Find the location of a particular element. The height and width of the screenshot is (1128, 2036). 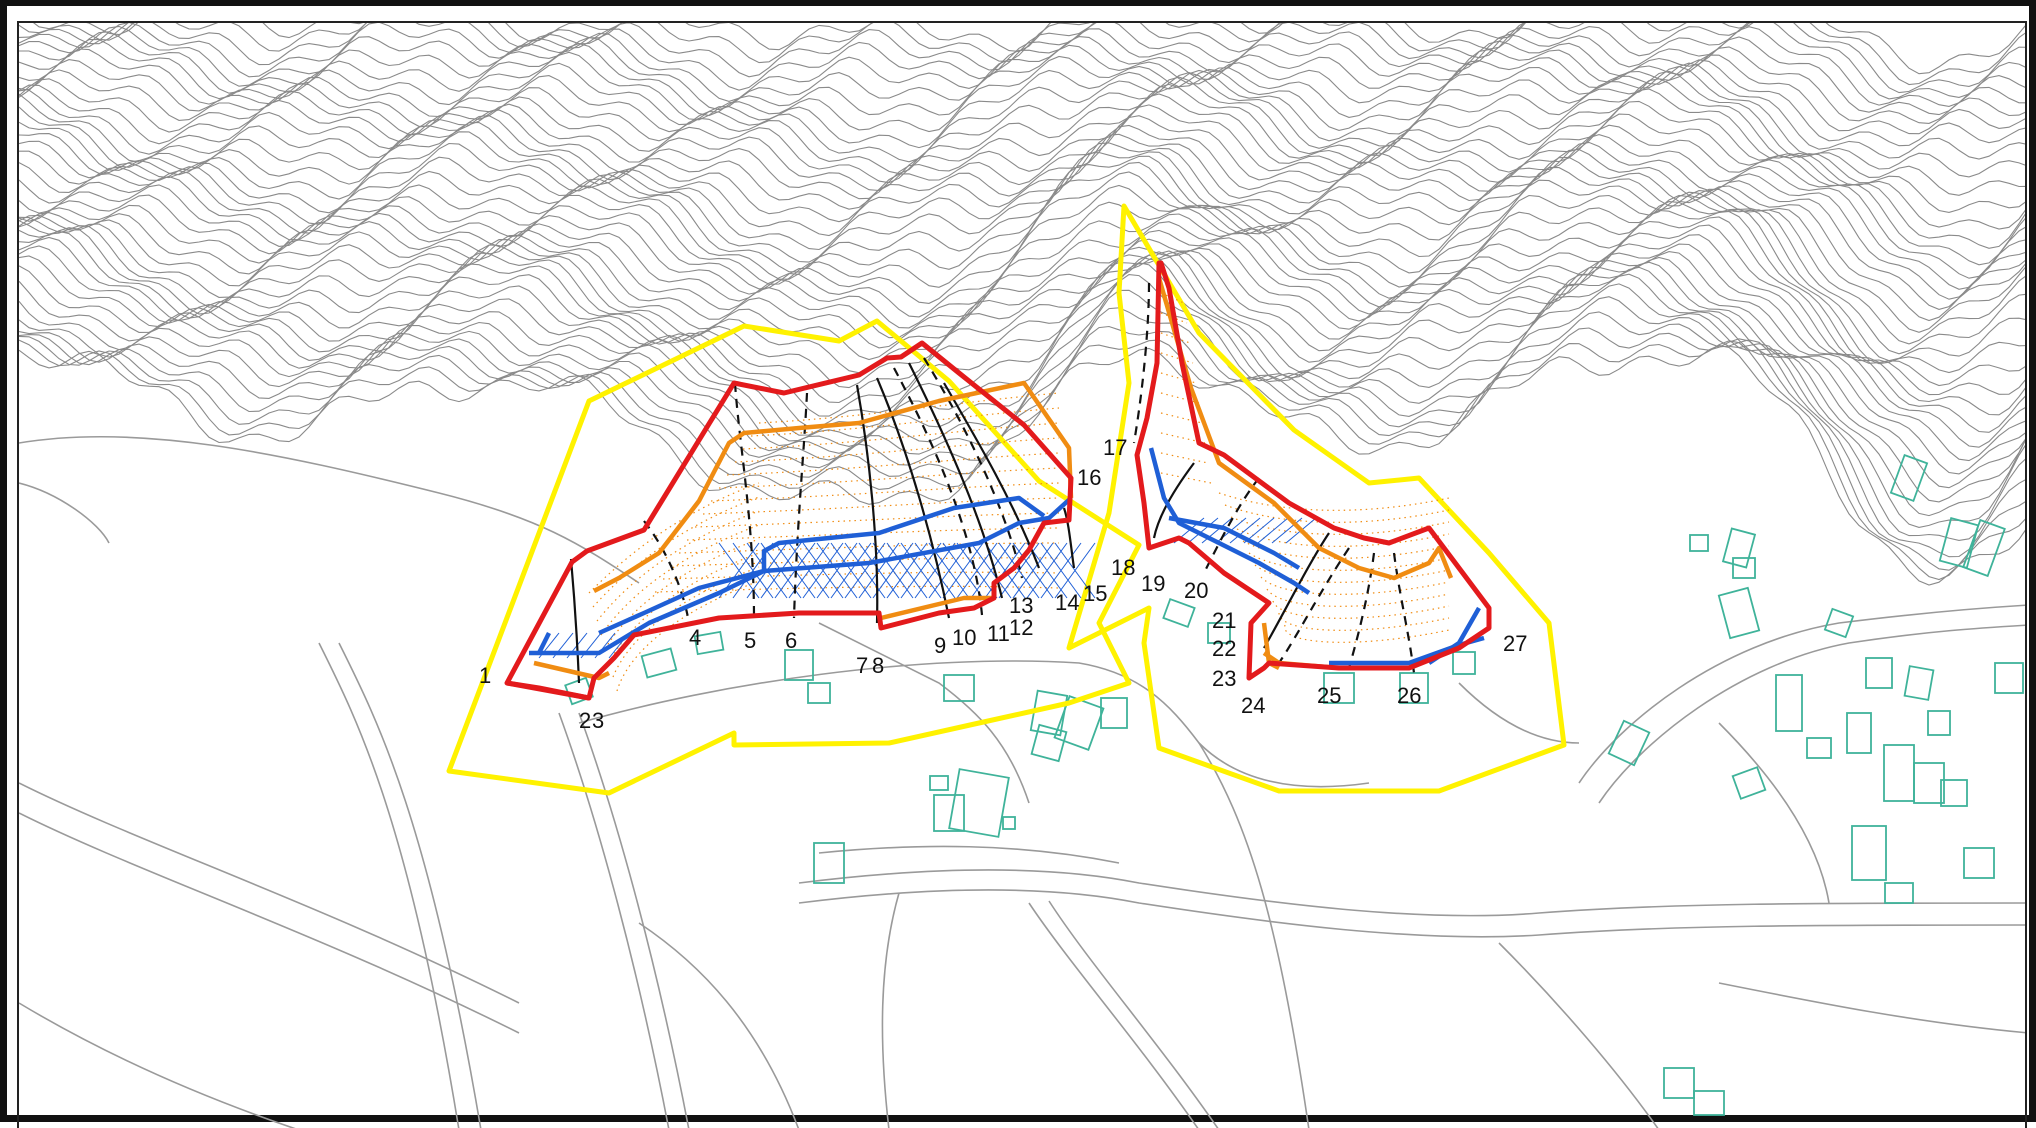

blue-line-west-upper is located at coordinates (822, 565).